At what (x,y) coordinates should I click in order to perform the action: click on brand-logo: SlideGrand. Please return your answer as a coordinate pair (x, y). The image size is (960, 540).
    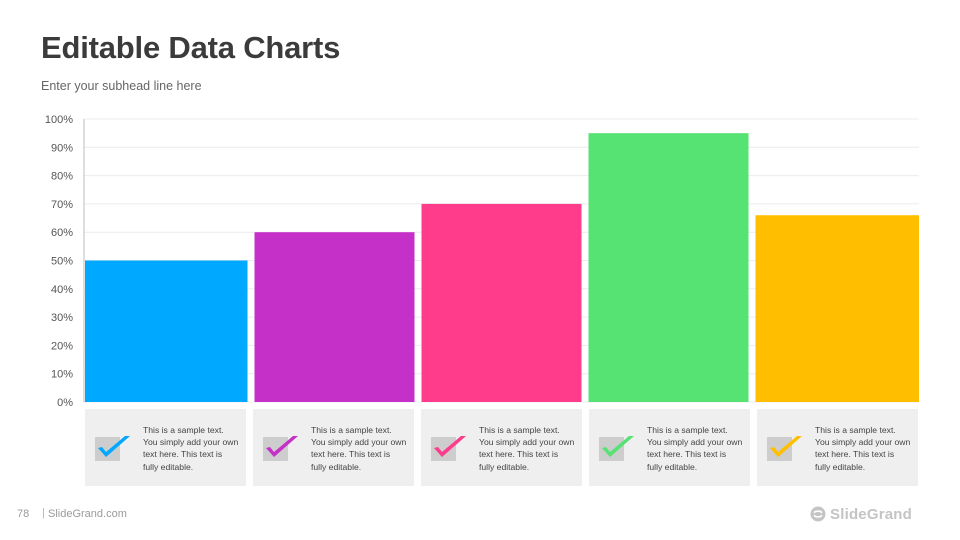
    Looking at the image, I should click on (861, 514).